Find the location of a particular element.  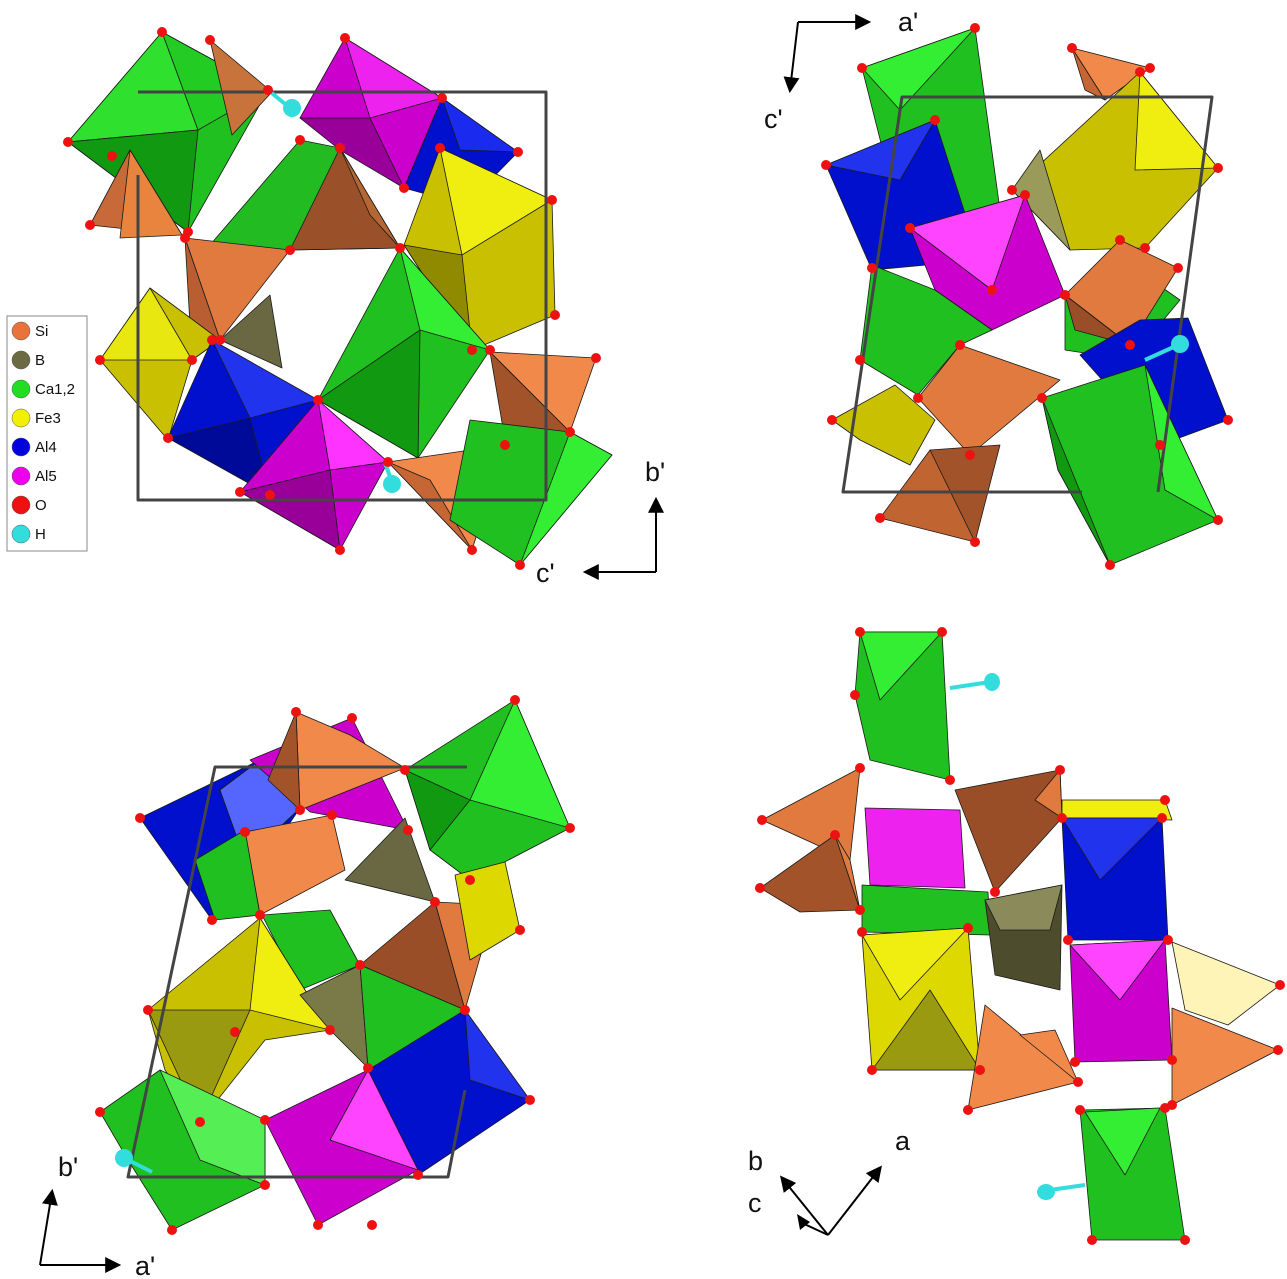

h-atoms-bottom-right is located at coordinates (1017, 936).